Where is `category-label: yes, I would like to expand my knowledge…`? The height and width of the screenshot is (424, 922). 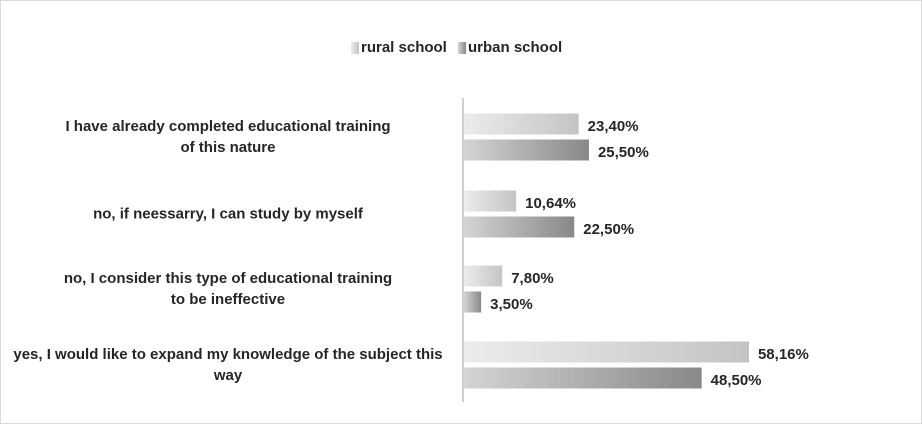 category-label: yes, I would like to expand my knowledge… is located at coordinates (228, 365).